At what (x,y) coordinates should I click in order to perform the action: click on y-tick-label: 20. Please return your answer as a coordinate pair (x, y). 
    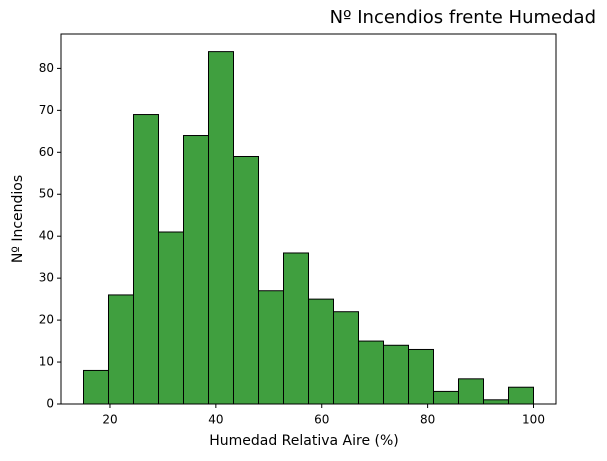
    Looking at the image, I should click on (46, 320).